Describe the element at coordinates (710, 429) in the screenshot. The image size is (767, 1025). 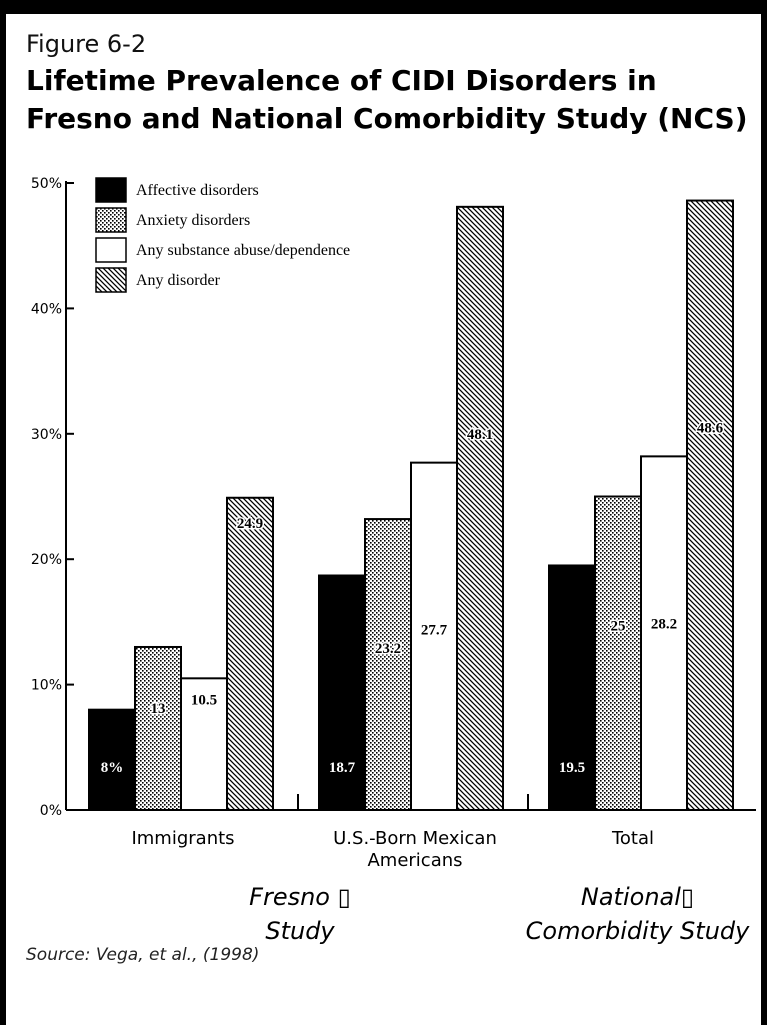
I see `data-label: 48.6` at that location.